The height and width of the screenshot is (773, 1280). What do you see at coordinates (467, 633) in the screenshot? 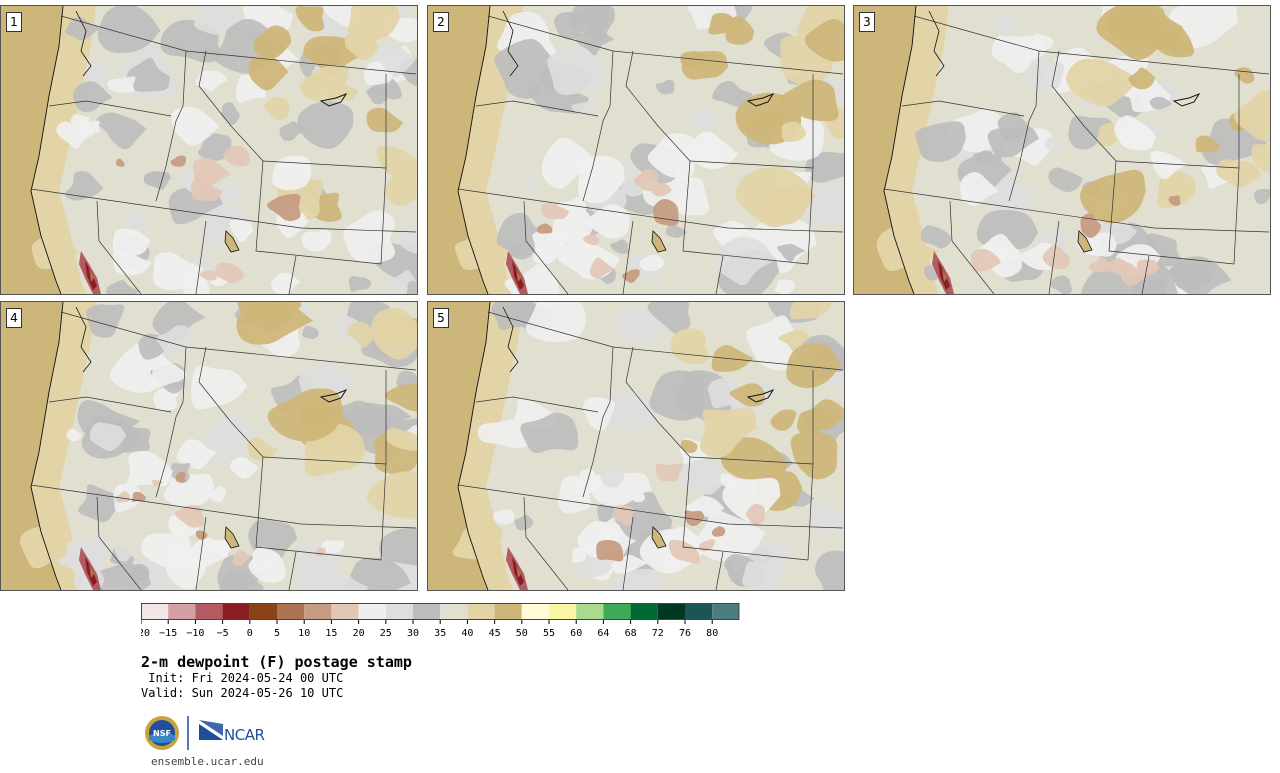
I see `colorbar-tick-label: 40` at bounding box center [467, 633].